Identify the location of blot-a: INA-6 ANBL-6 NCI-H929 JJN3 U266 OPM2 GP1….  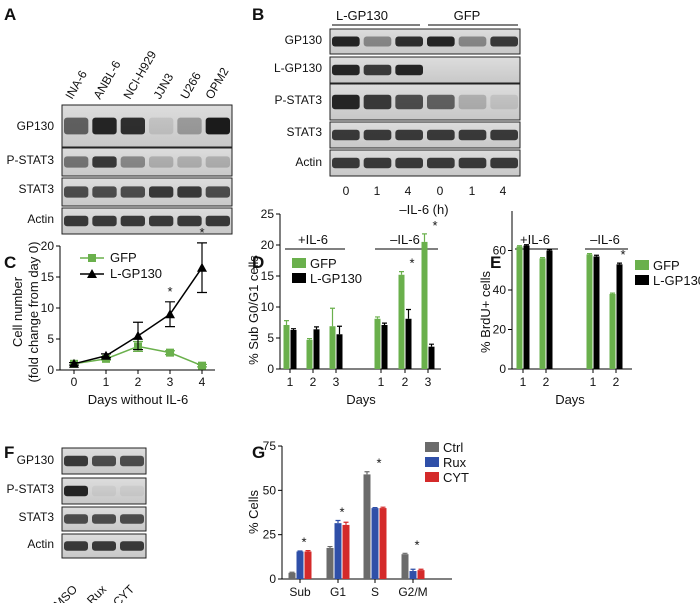
(119, 141).